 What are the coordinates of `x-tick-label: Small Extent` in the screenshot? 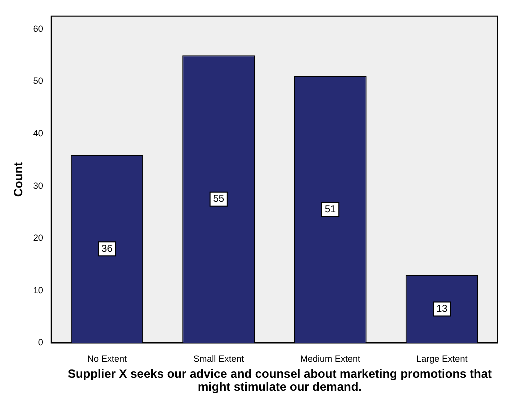 It's located at (219, 359).